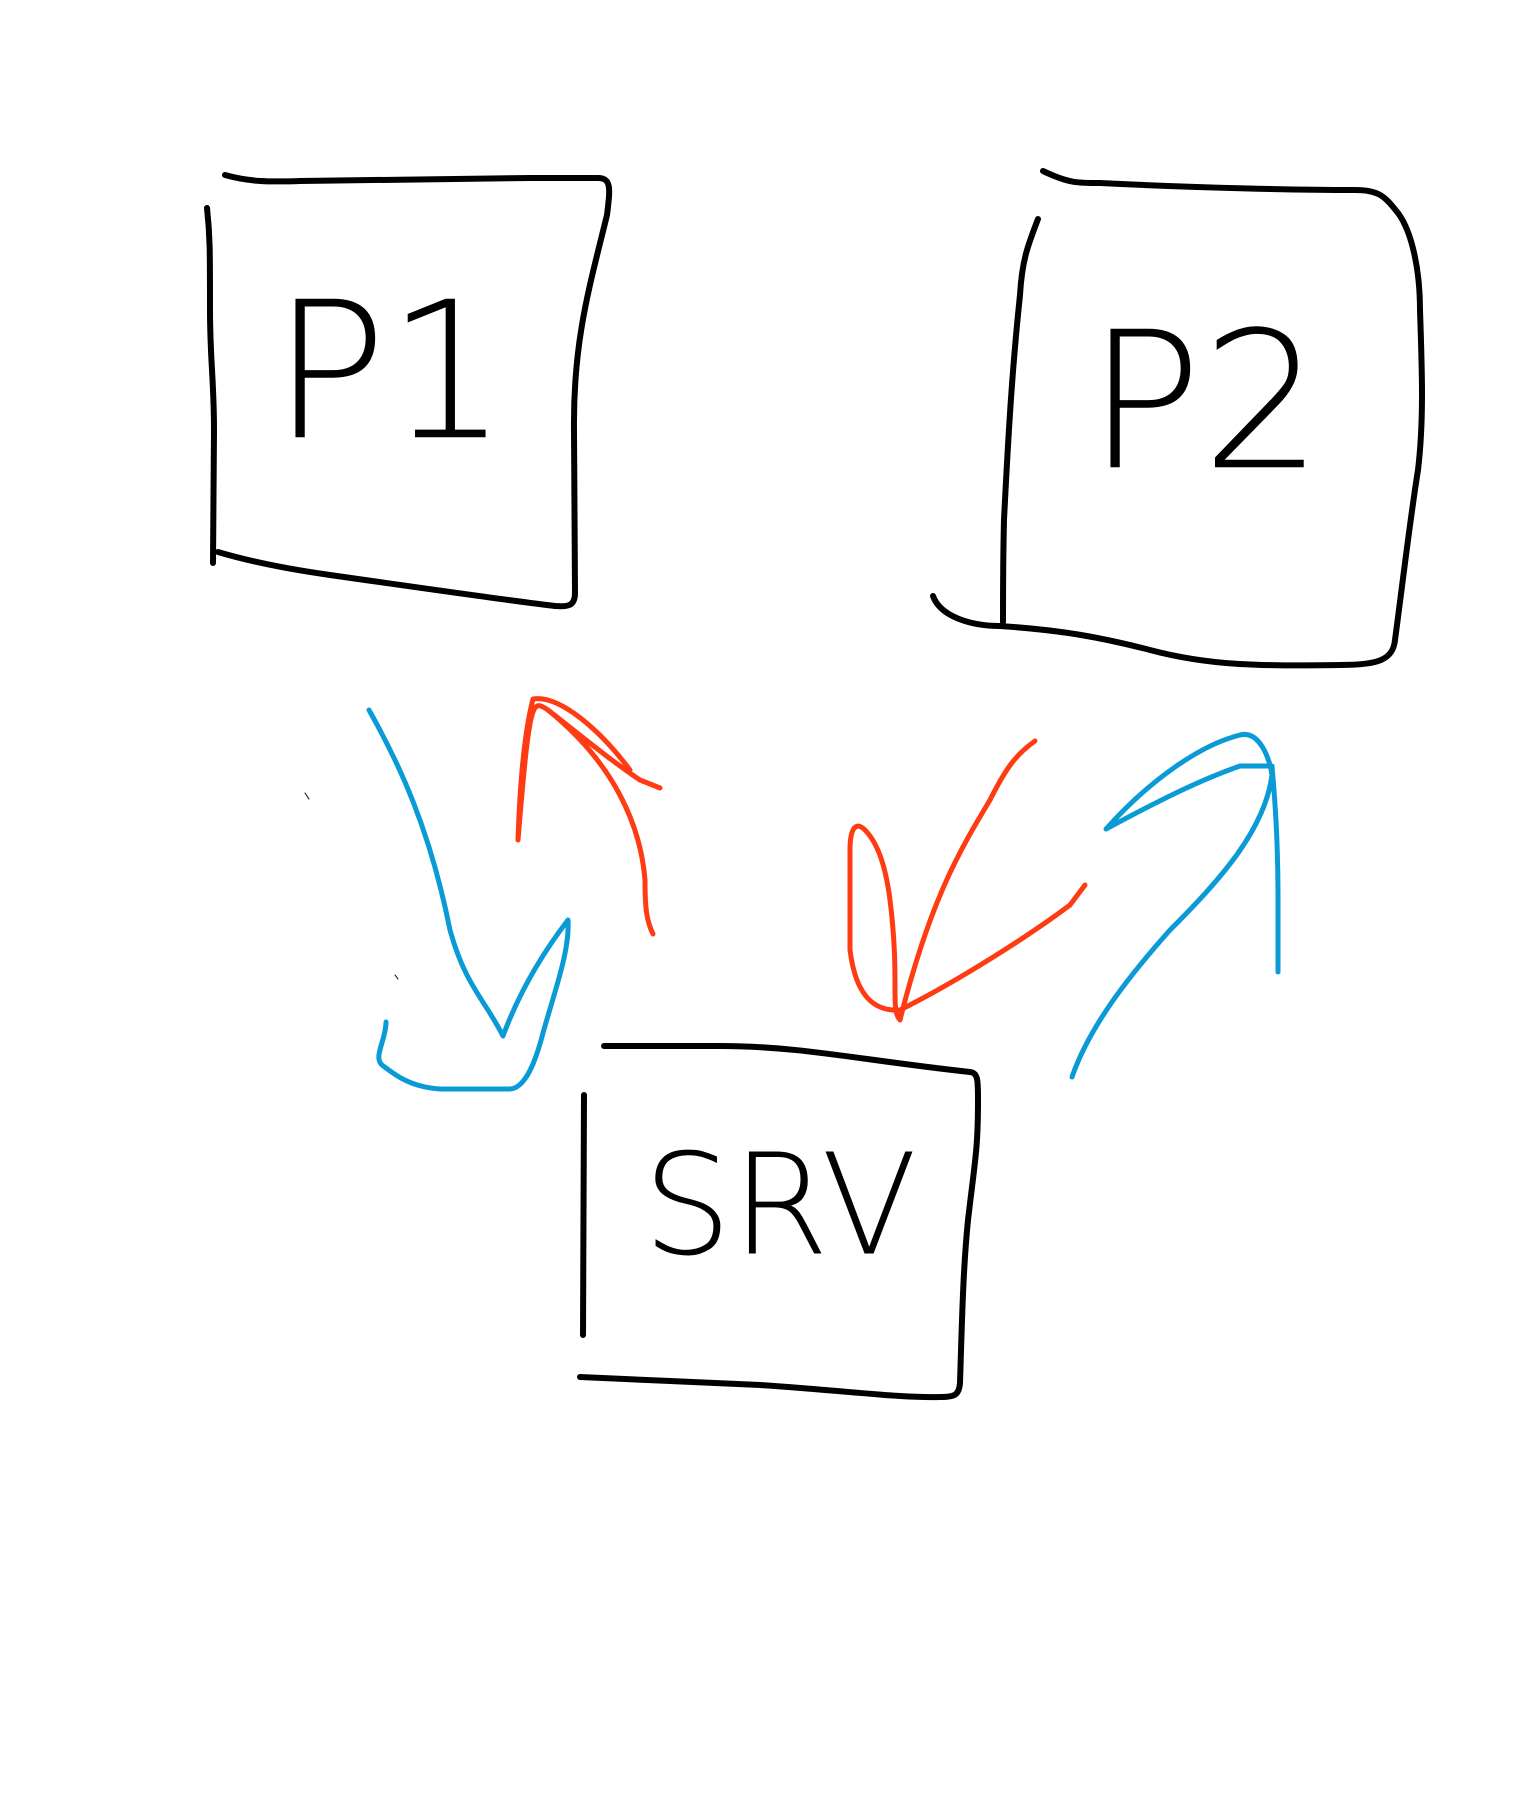 The image size is (1536, 1800). I want to click on stray-mark, so click(351, 886).